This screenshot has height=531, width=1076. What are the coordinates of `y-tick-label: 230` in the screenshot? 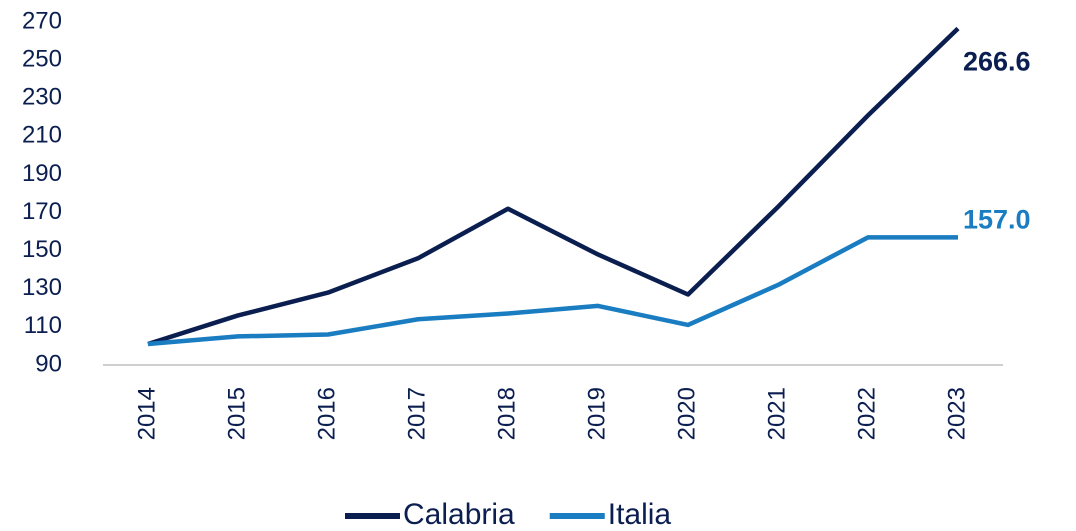 It's located at (42, 97).